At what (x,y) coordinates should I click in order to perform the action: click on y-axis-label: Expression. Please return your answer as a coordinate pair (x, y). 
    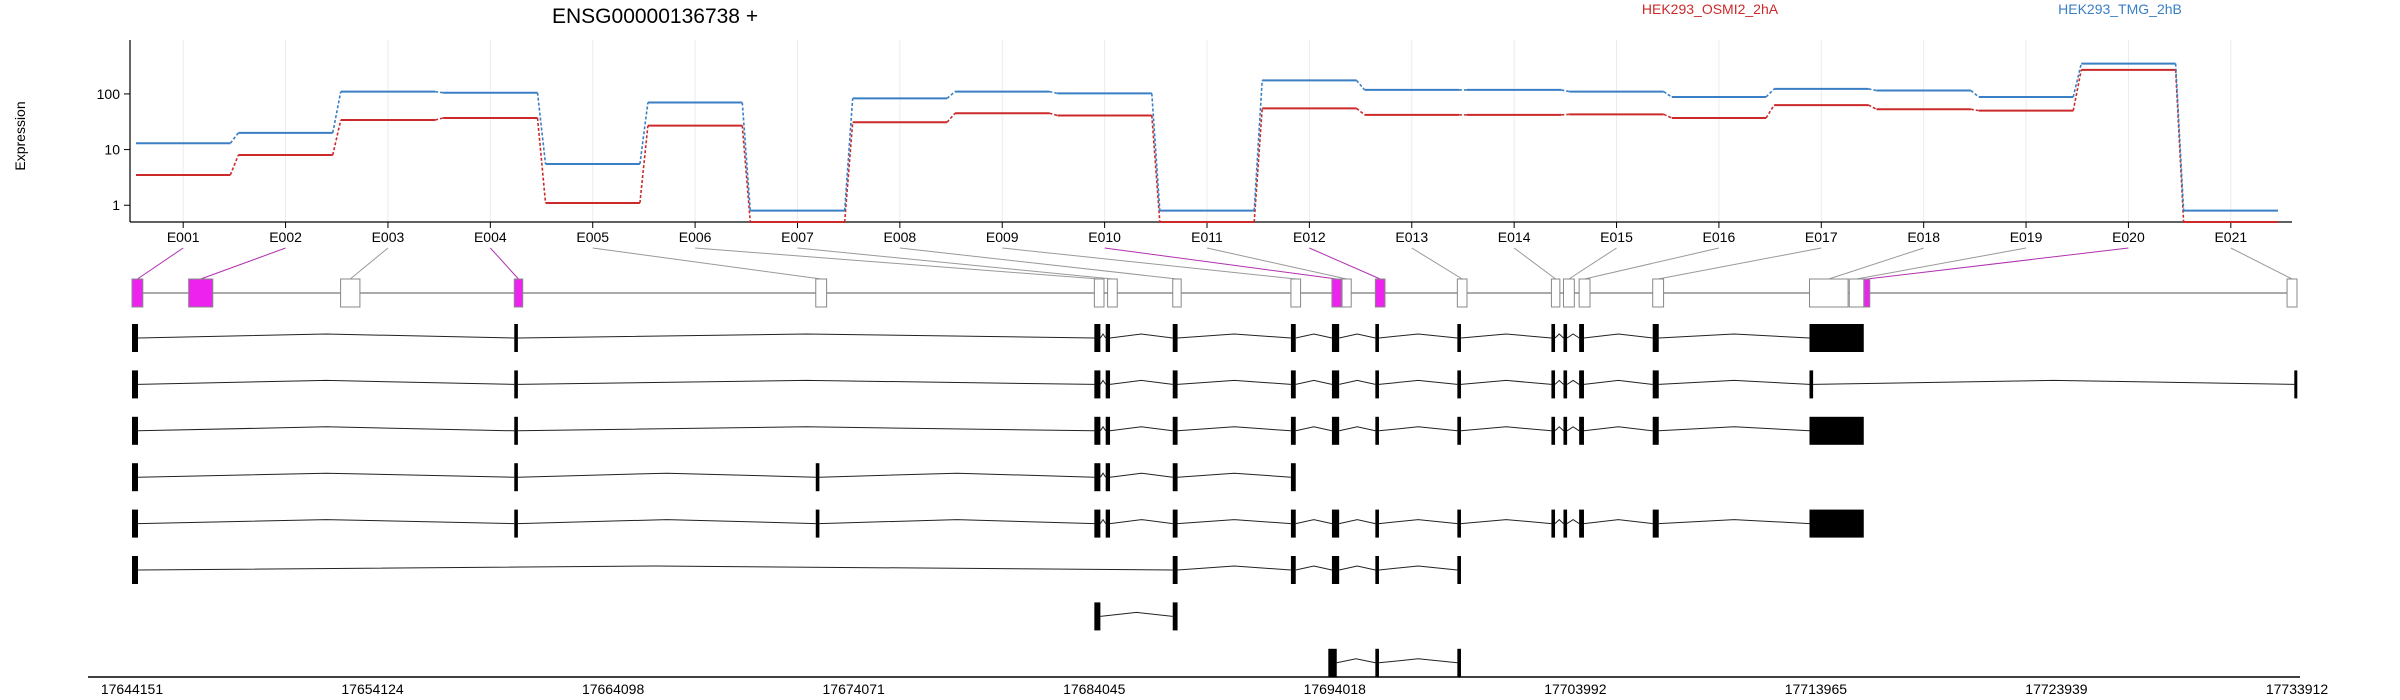
    Looking at the image, I should click on (20, 135).